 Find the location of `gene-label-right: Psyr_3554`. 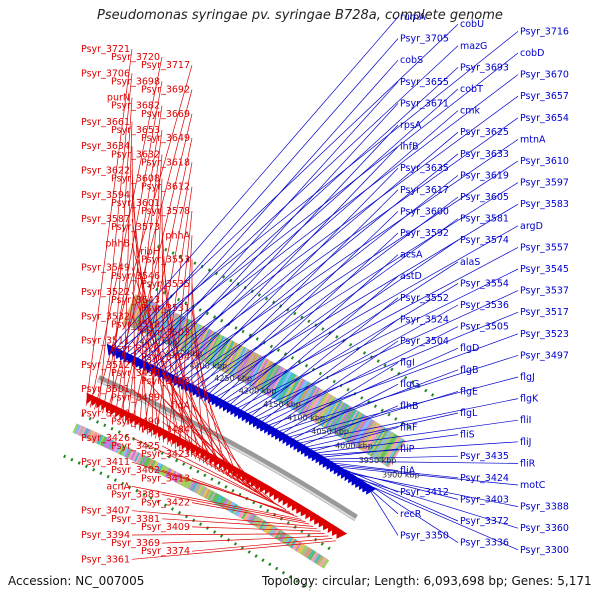

gene-label-right: Psyr_3554 is located at coordinates (484, 283).